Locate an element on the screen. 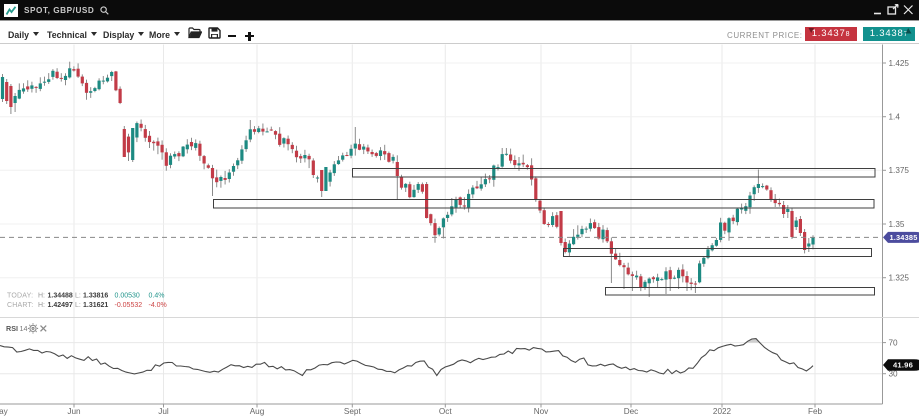  svg-text: TODAY: is located at coordinates (20, 296).